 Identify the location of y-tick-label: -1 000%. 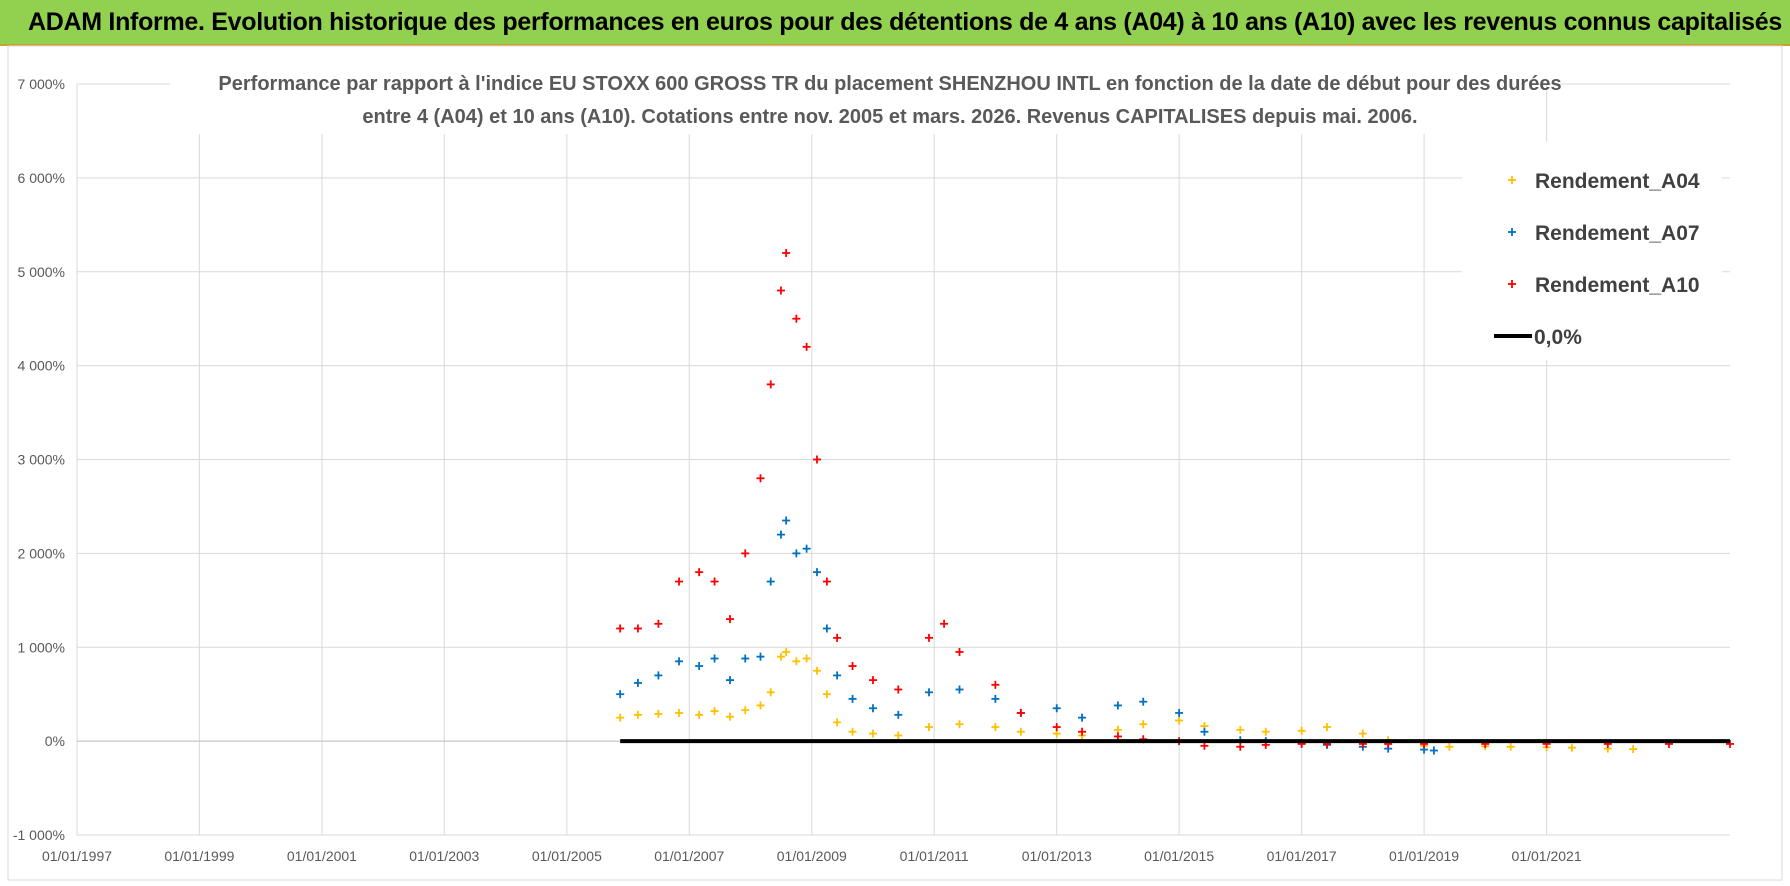
(39, 835).